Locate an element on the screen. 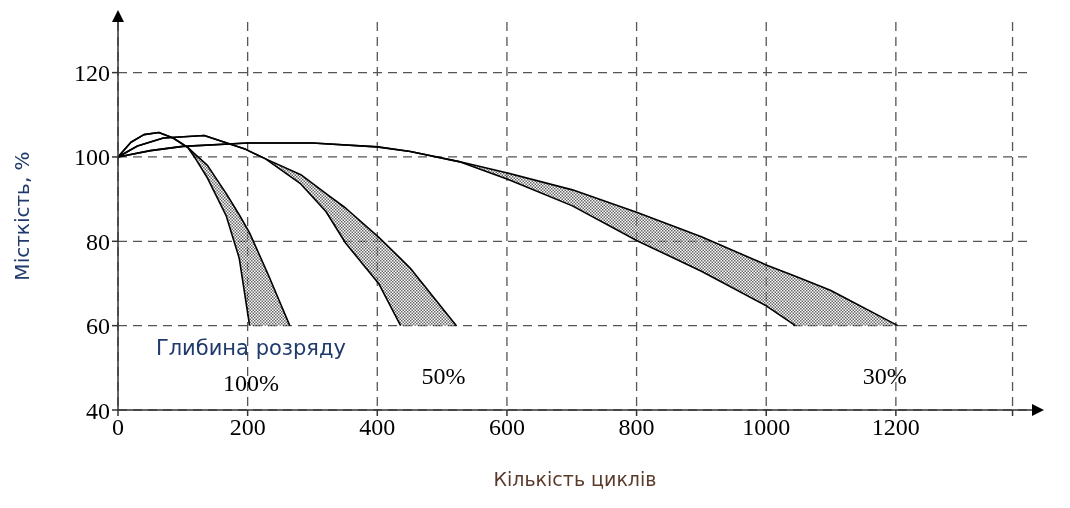 The width and height of the screenshot is (1070, 508). y-tick-label: 80 is located at coordinates (98, 241).